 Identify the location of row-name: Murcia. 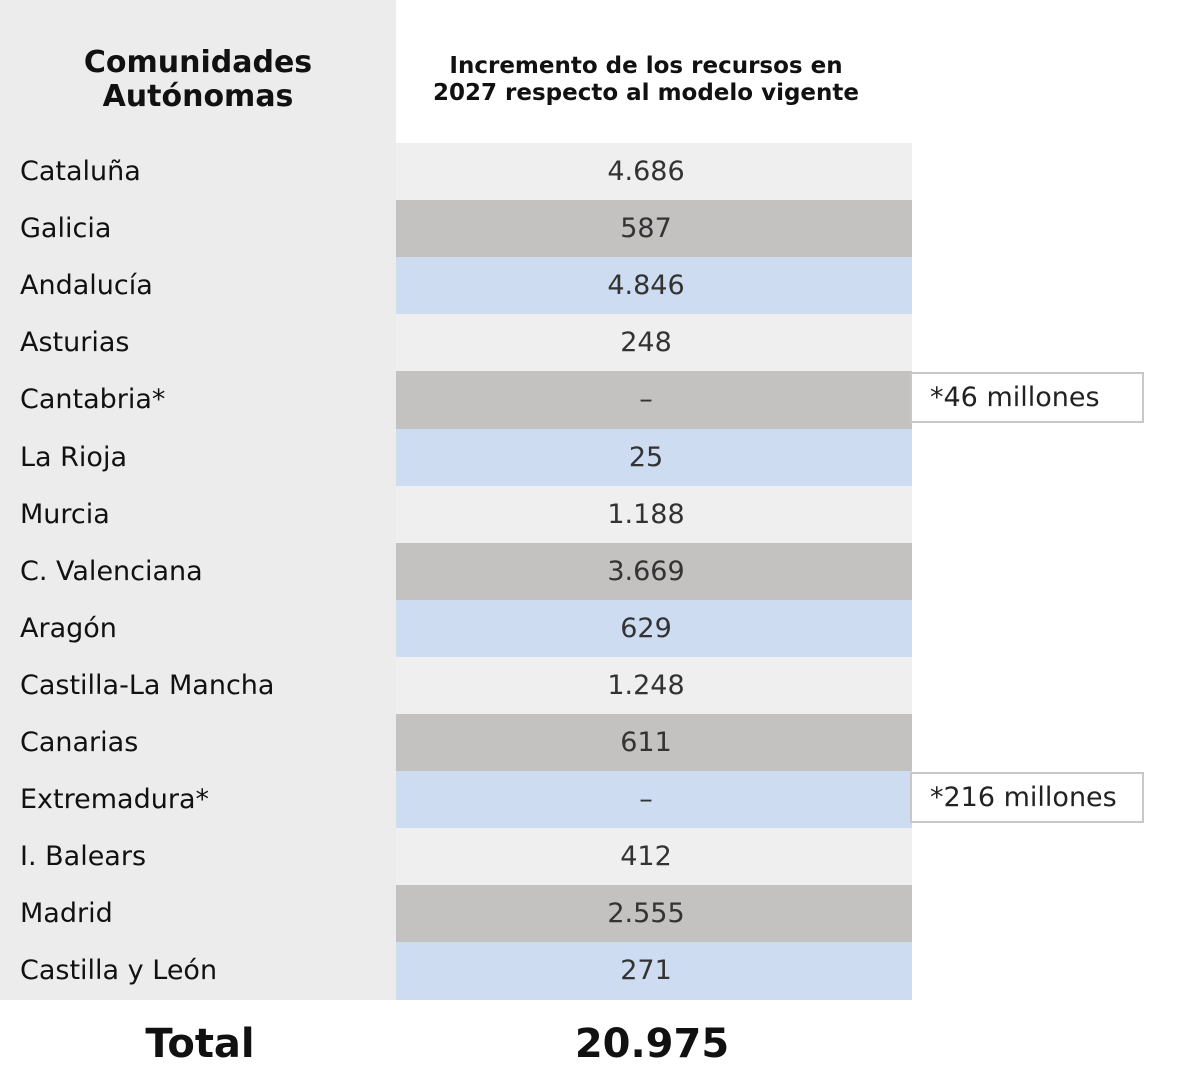
(65, 514).